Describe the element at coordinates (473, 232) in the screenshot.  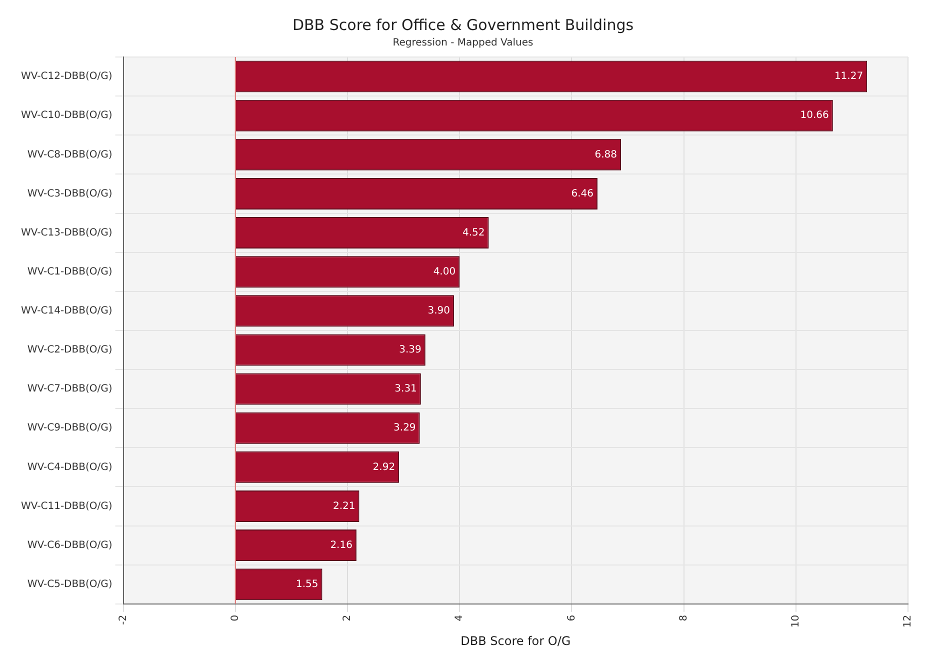
I see `data-label: 4.52` at that location.